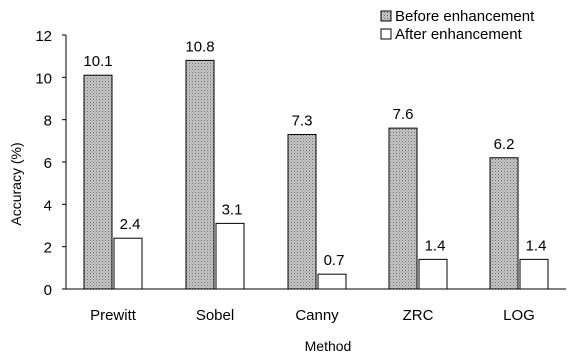 The height and width of the screenshot is (361, 570). What do you see at coordinates (113, 315) in the screenshot?
I see `x-tick-label-prewitt: Prewitt` at bounding box center [113, 315].